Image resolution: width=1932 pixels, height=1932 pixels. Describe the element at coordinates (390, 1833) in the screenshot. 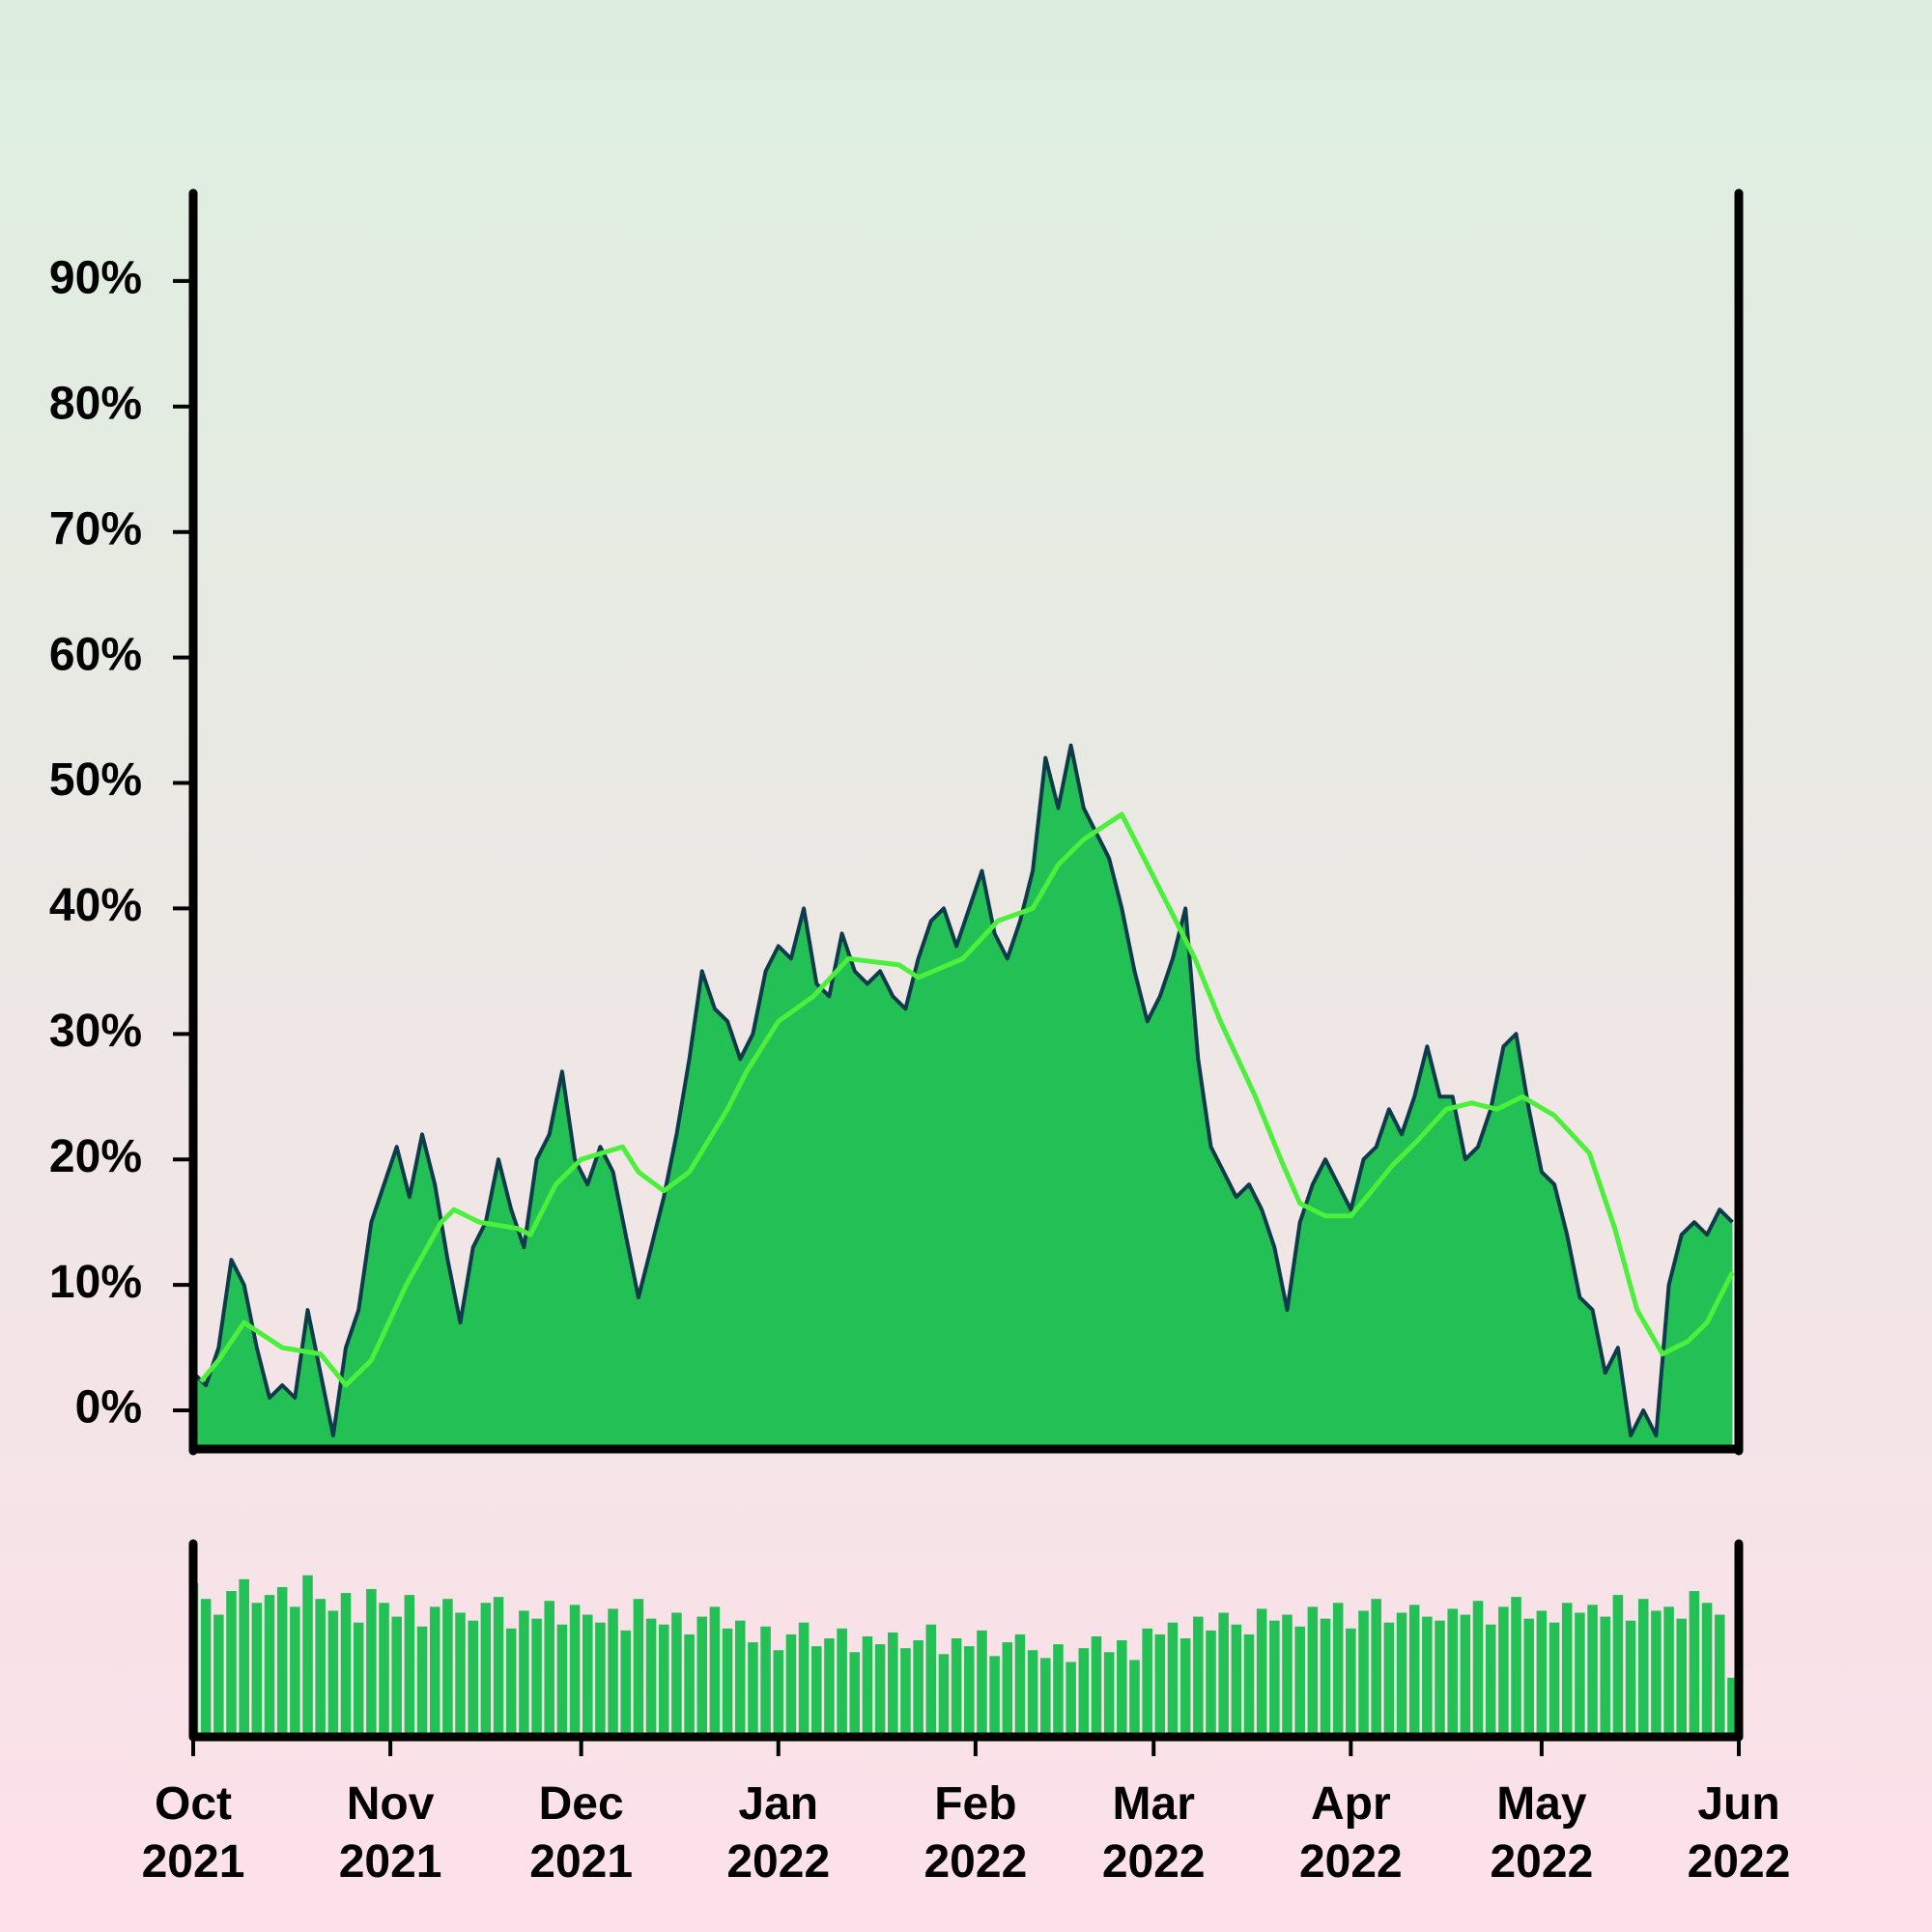

I see `x-tick-label: Nov 2021` at that location.